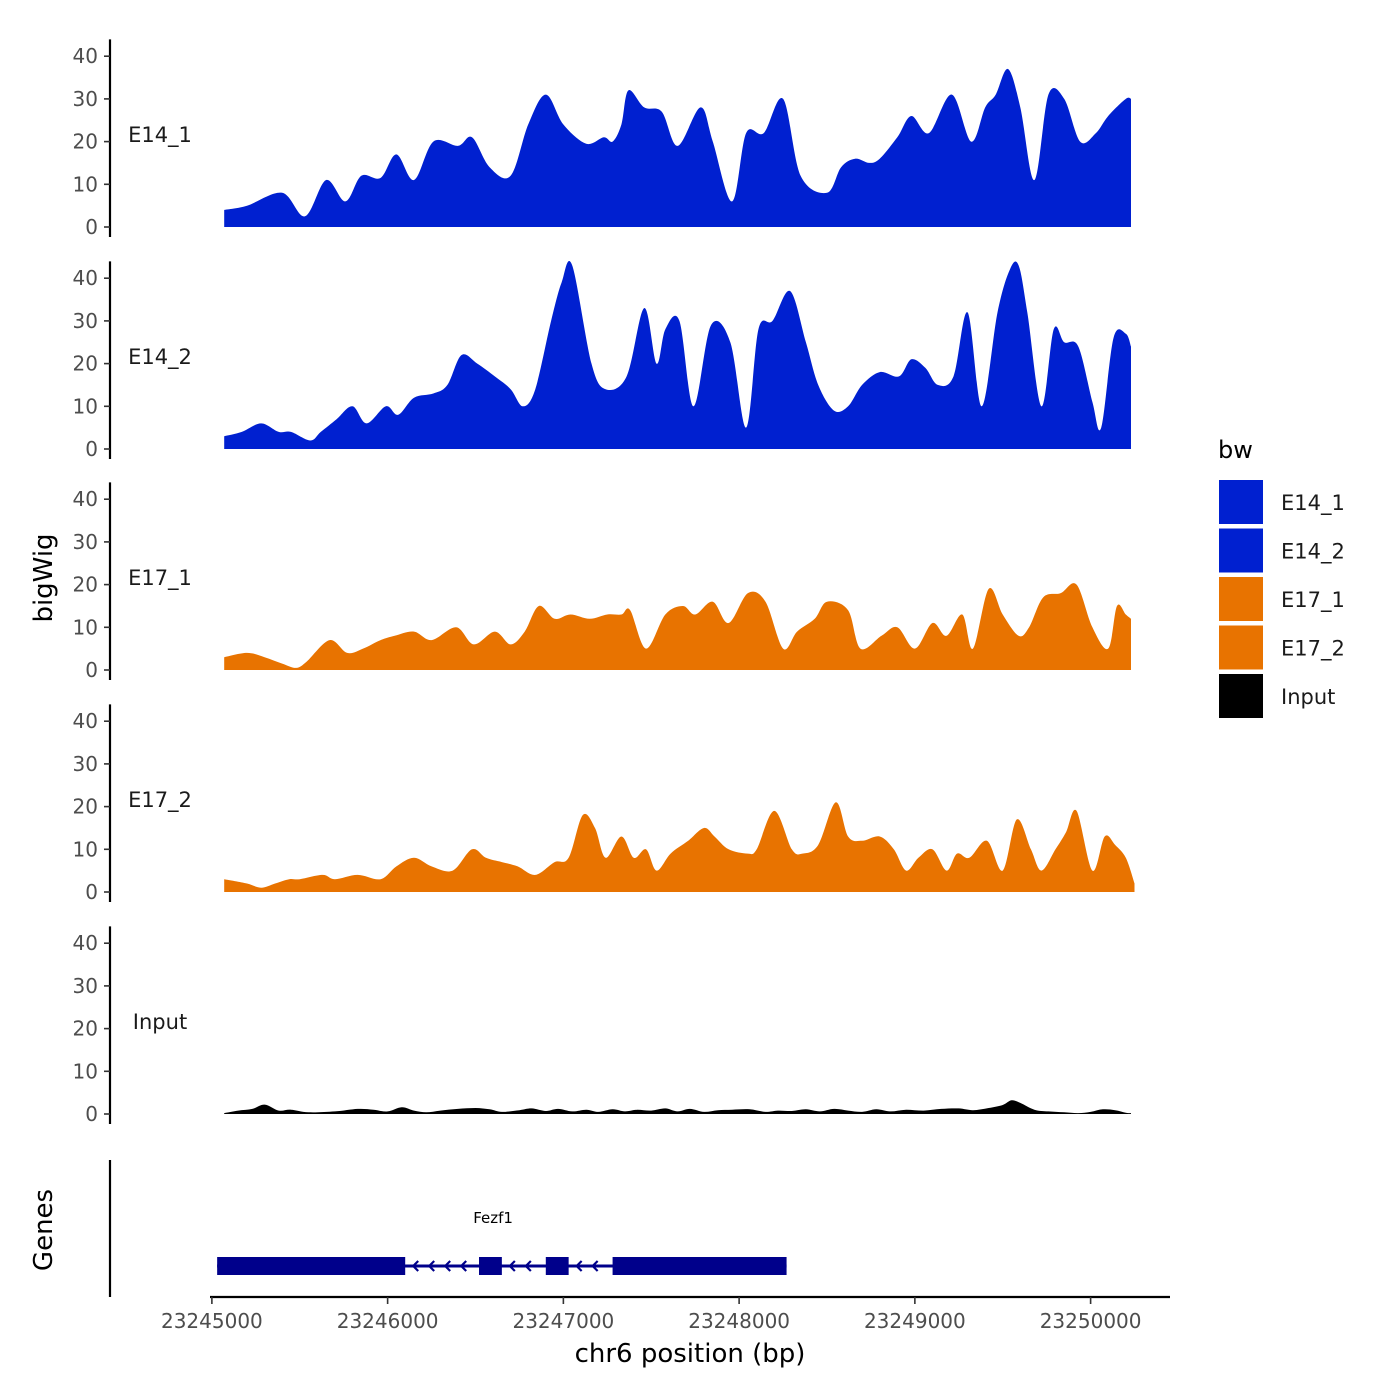 This screenshot has width=1400, height=1400. Describe the element at coordinates (739, 1321) in the screenshot. I see `x-tick-label: 23248000` at that location.